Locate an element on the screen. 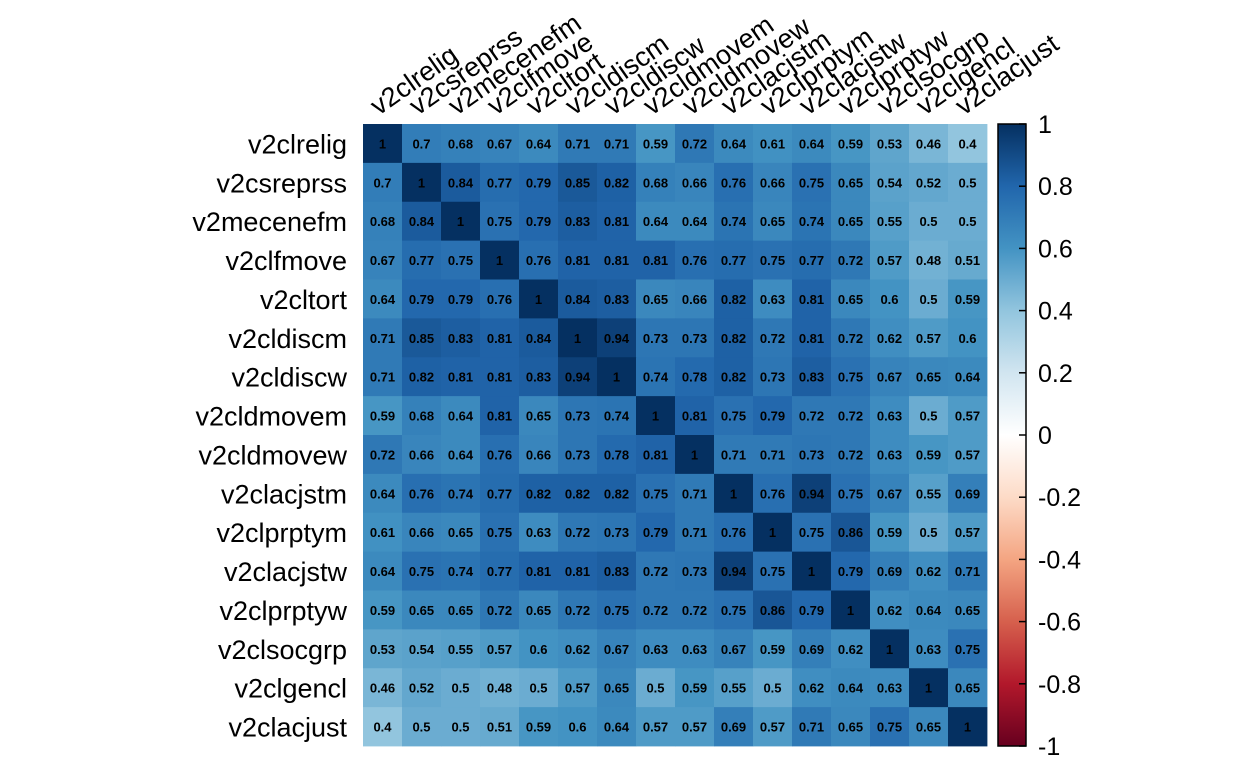 Image resolution: width=1248 pixels, height=773 pixels. cell-value-label: 0.66 is located at coordinates (421, 532).